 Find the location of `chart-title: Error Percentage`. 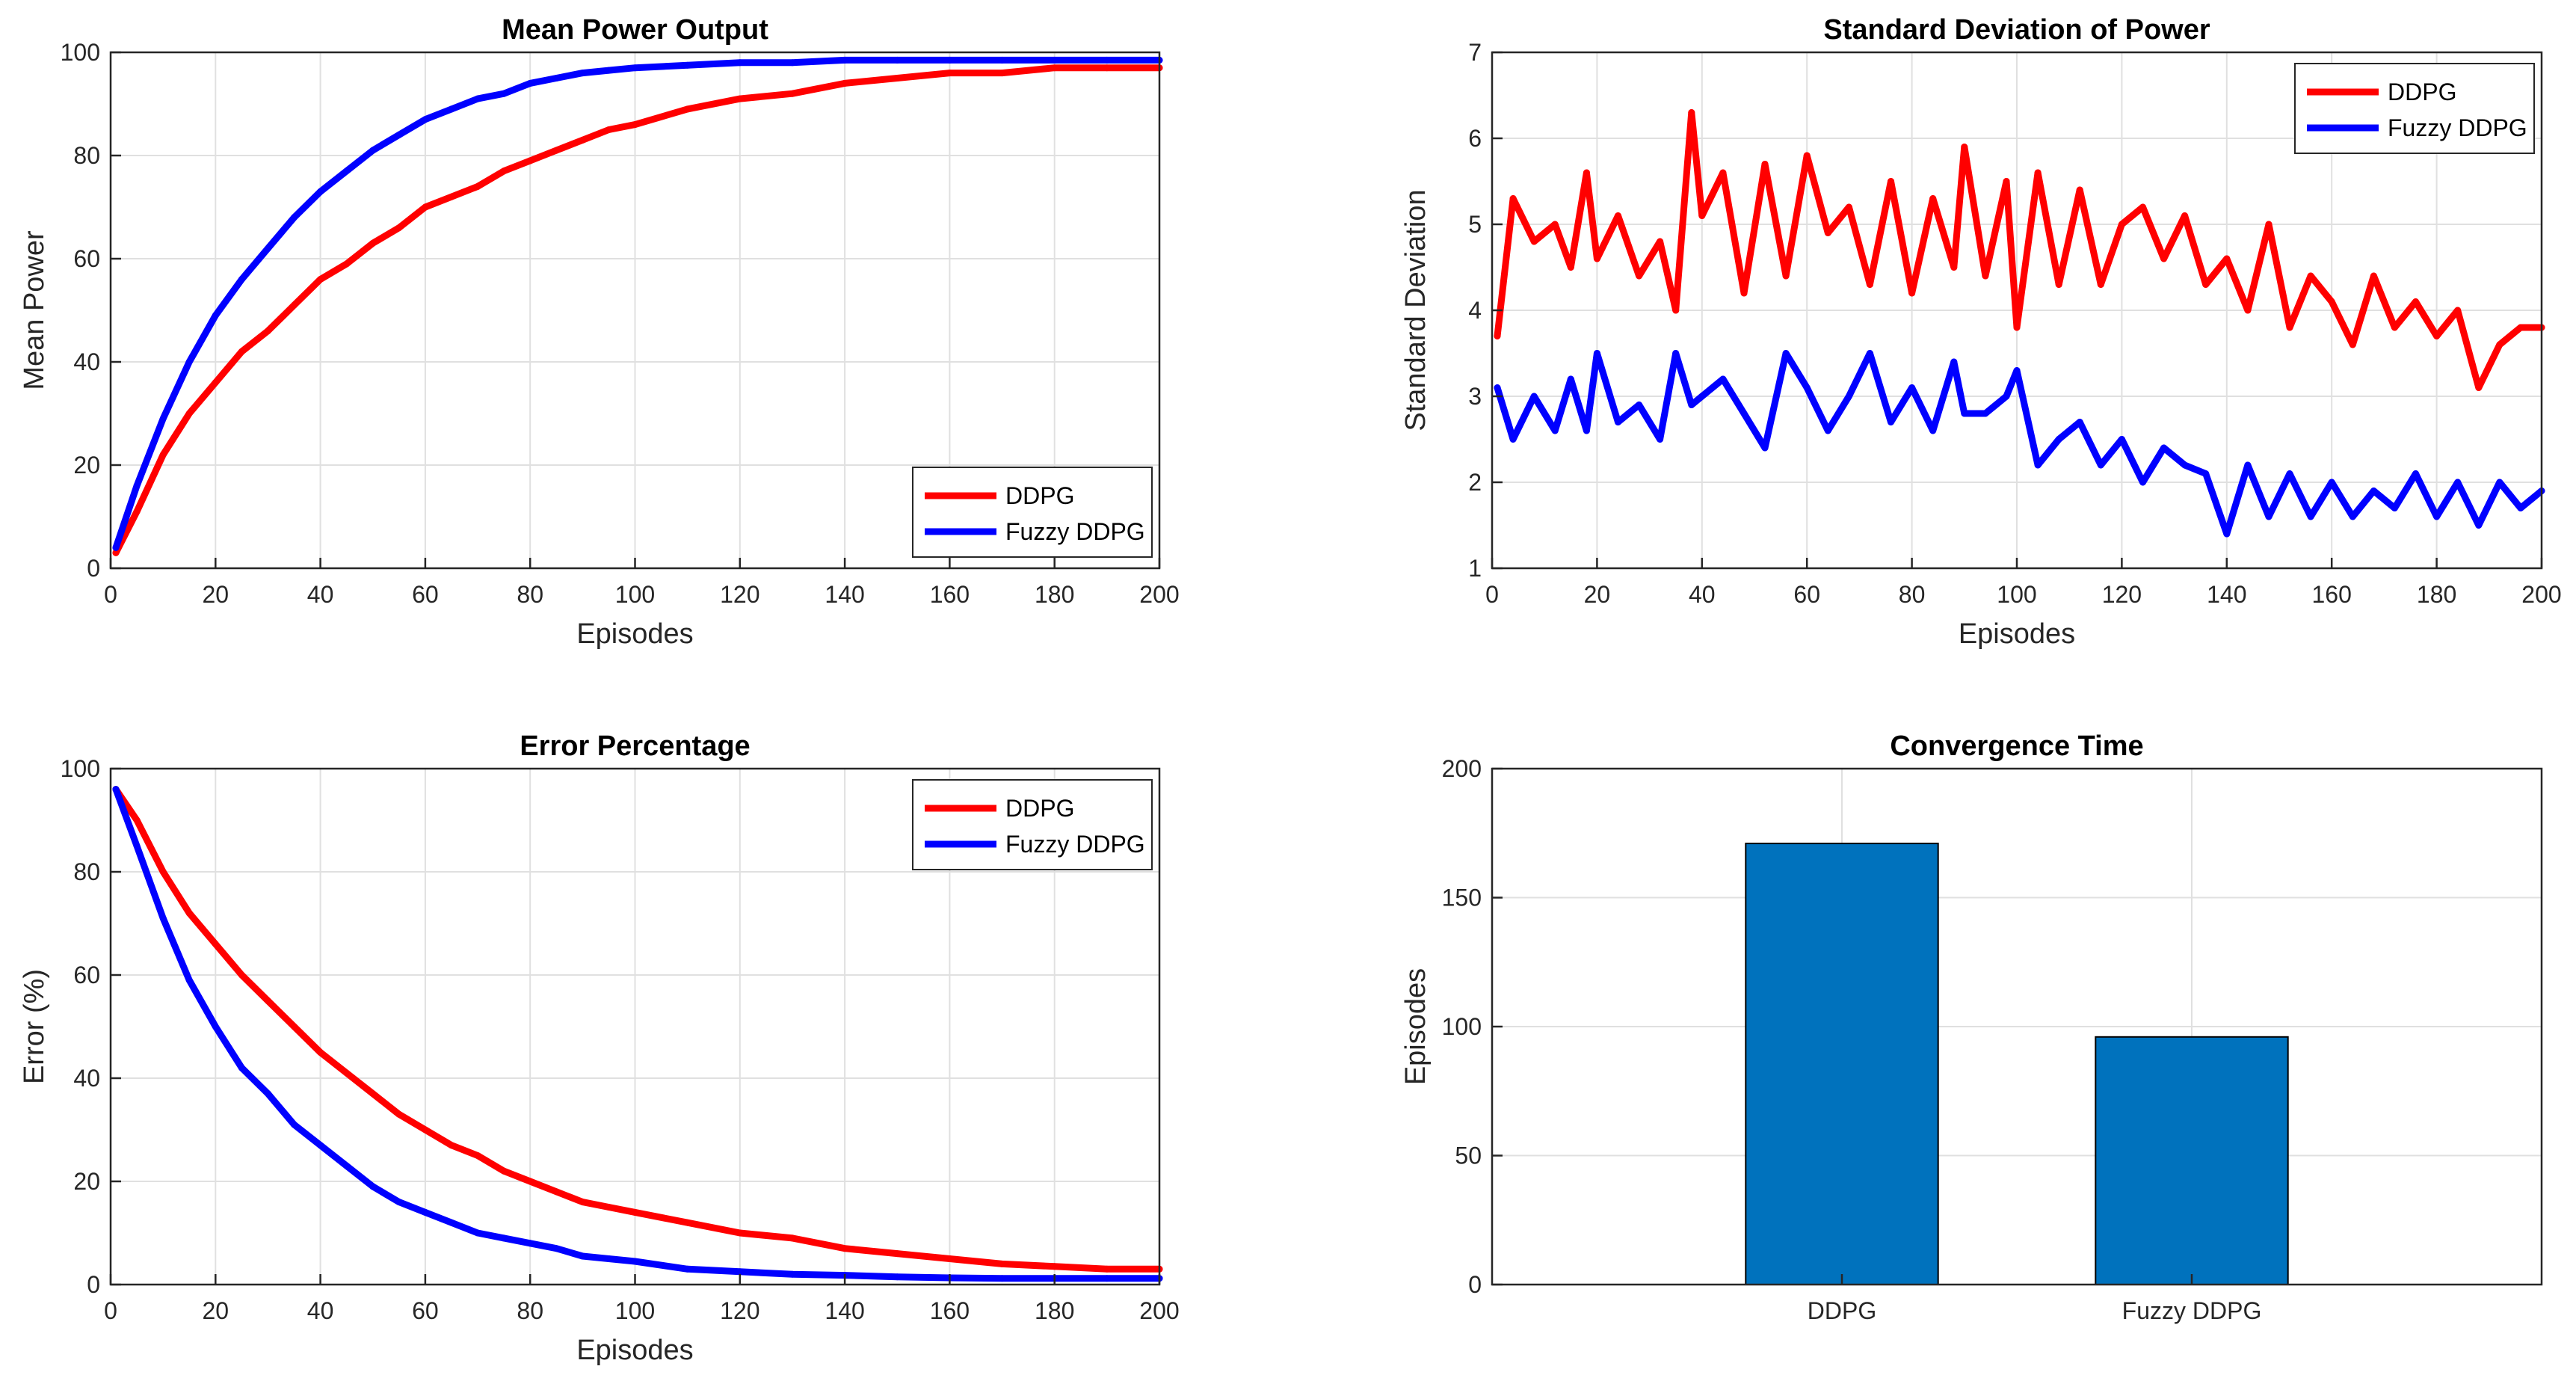

chart-title: Error Percentage is located at coordinates (635, 746).